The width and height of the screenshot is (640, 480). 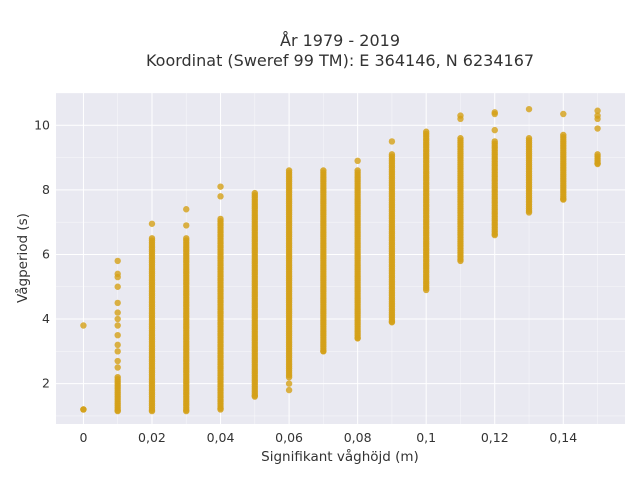 What do you see at coordinates (340, 456) in the screenshot?
I see `x-axis-label: Signifikant våghöjd (m)` at bounding box center [340, 456].